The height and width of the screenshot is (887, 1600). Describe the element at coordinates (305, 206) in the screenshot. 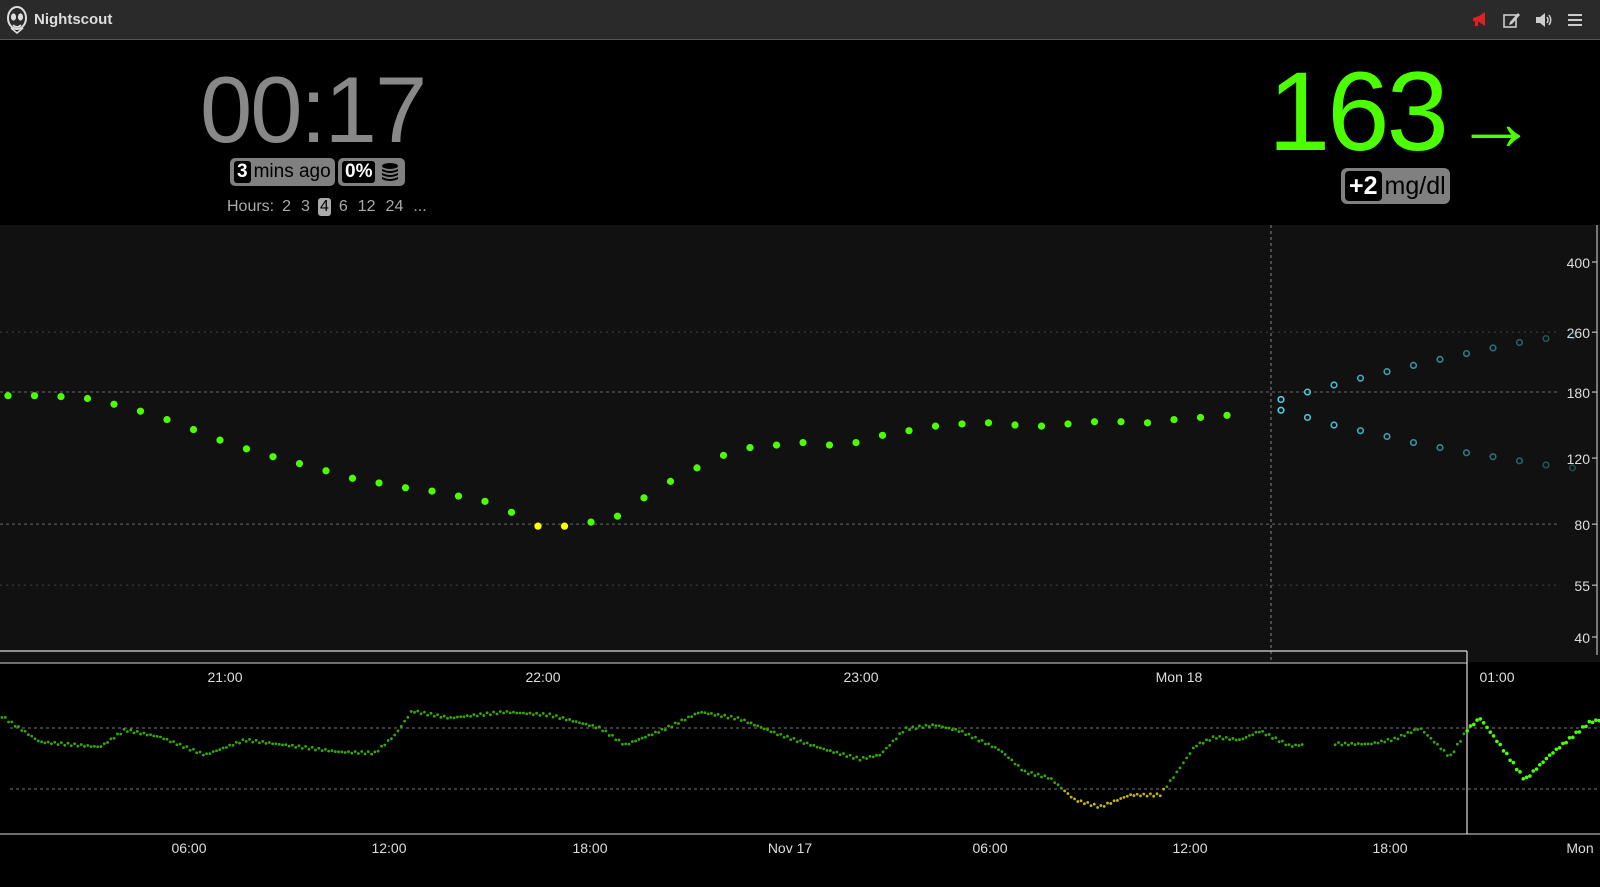

I see `hours-option-3: 3` at that location.